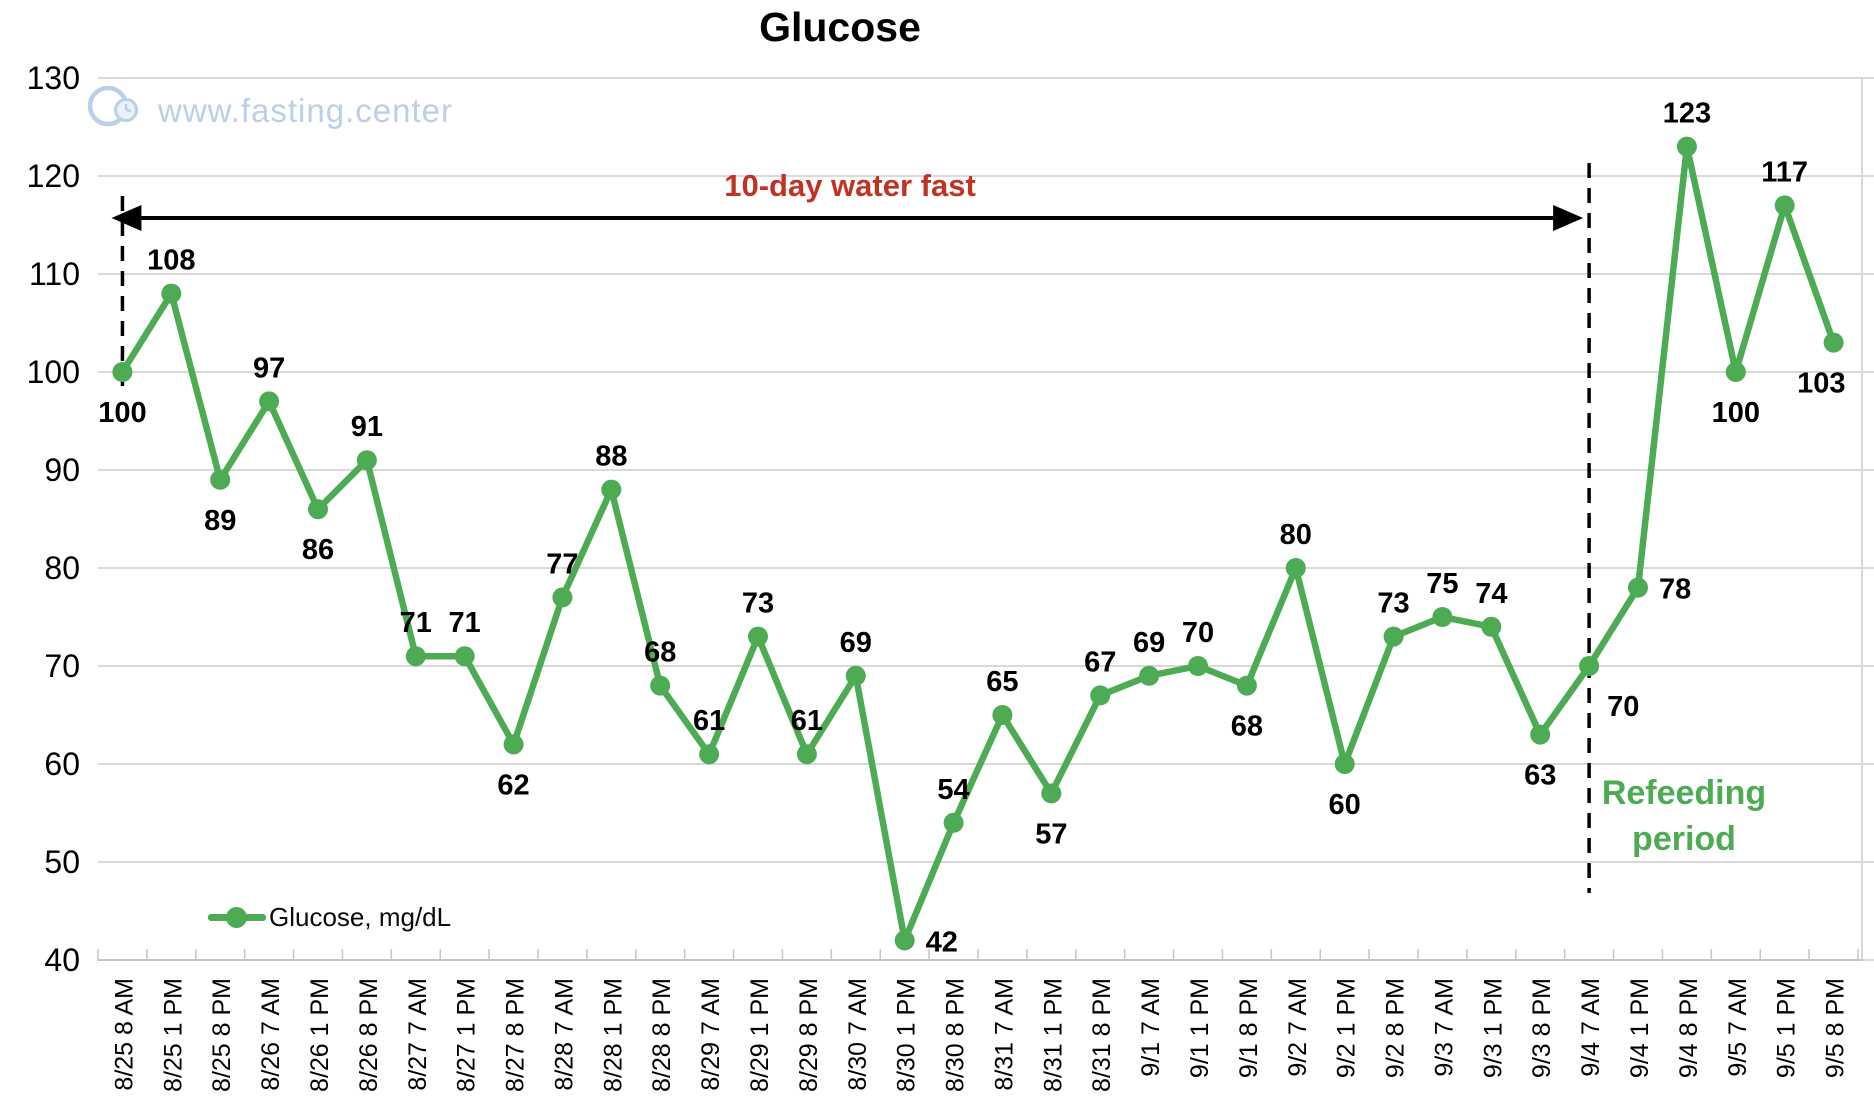  Describe the element at coordinates (1396, 1028) in the screenshot. I see `x-tick-label: 9/2 8 PM` at that location.